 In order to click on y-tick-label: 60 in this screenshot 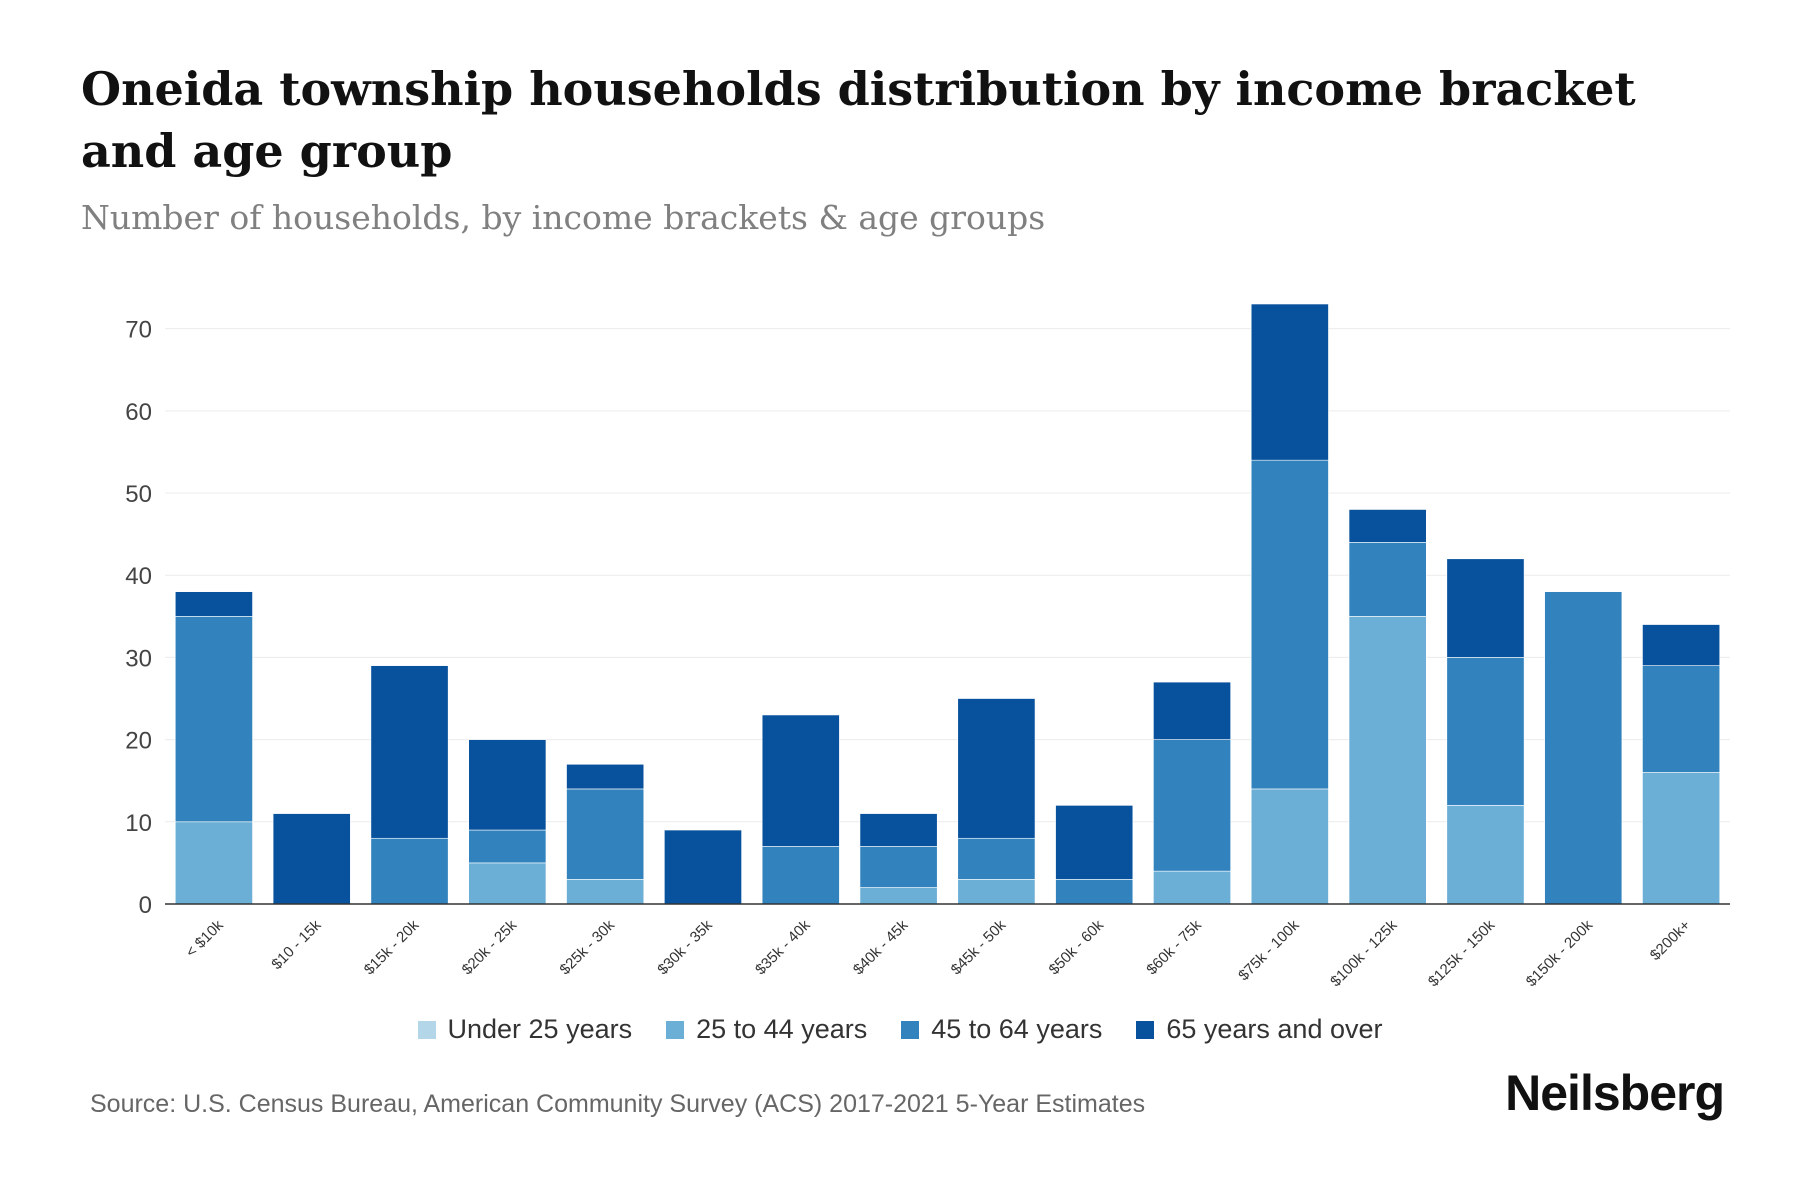, I will do `click(138, 412)`.